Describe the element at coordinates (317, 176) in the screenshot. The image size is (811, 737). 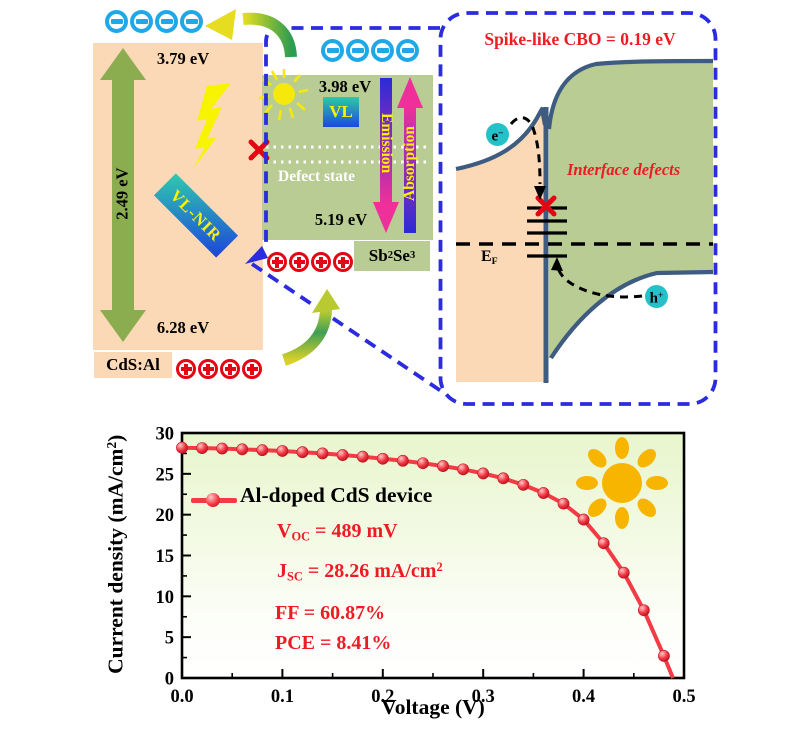
I see `defect-state-label: Defect state` at that location.